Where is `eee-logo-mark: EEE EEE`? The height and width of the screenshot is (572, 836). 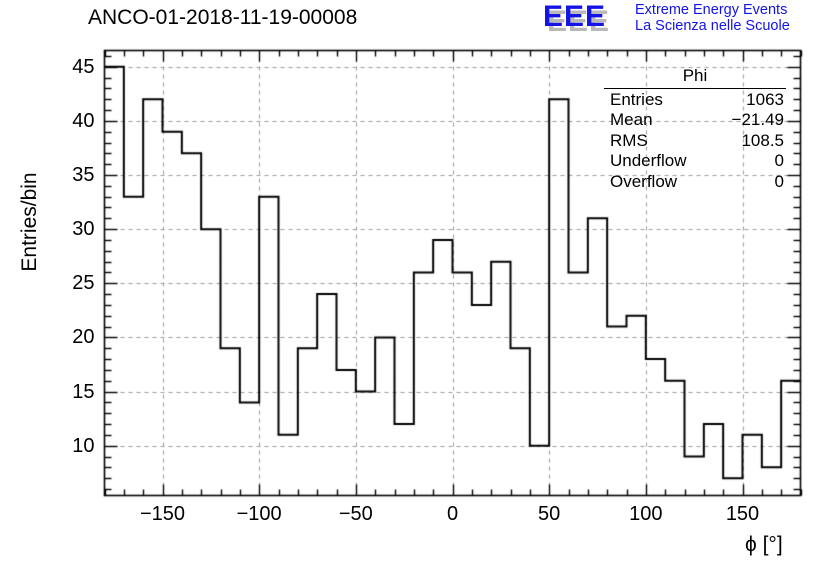
eee-logo-mark: EEE EEE is located at coordinates (586, 19).